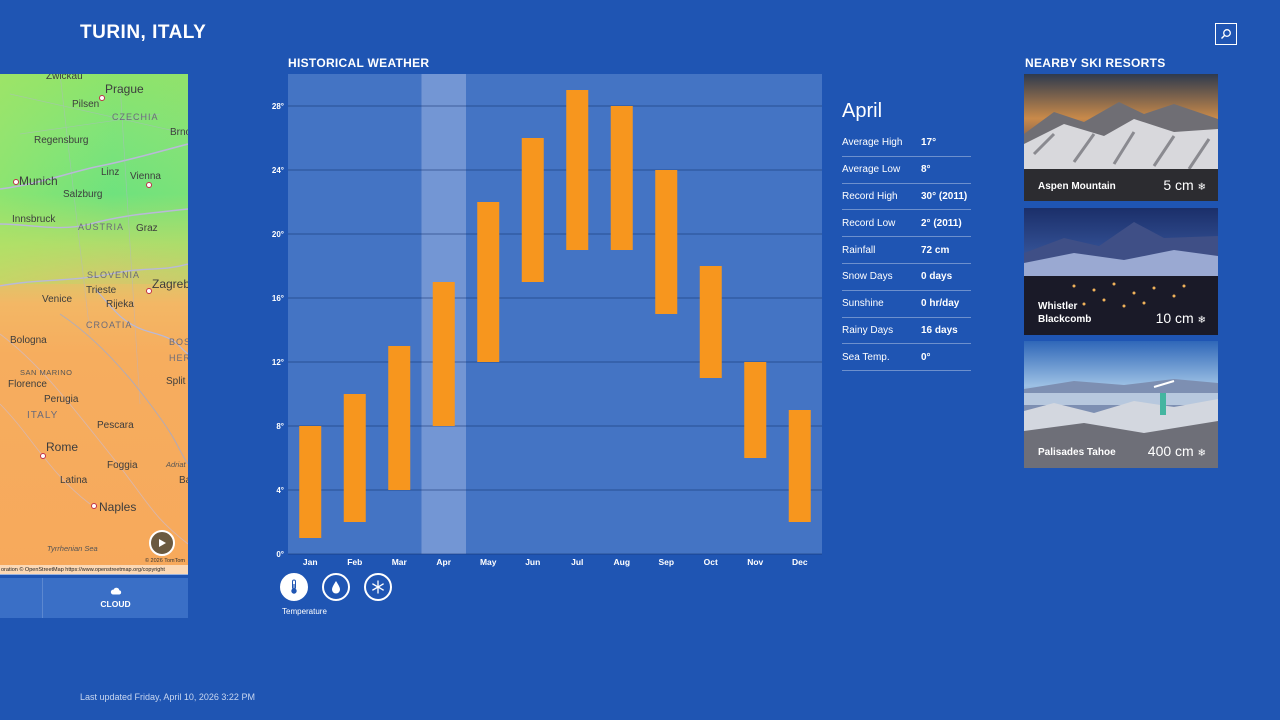 Image resolution: width=1280 pixels, height=720 pixels. Describe the element at coordinates (143, 32) in the screenshot. I see `city-title: TURIN, ITALY` at that location.